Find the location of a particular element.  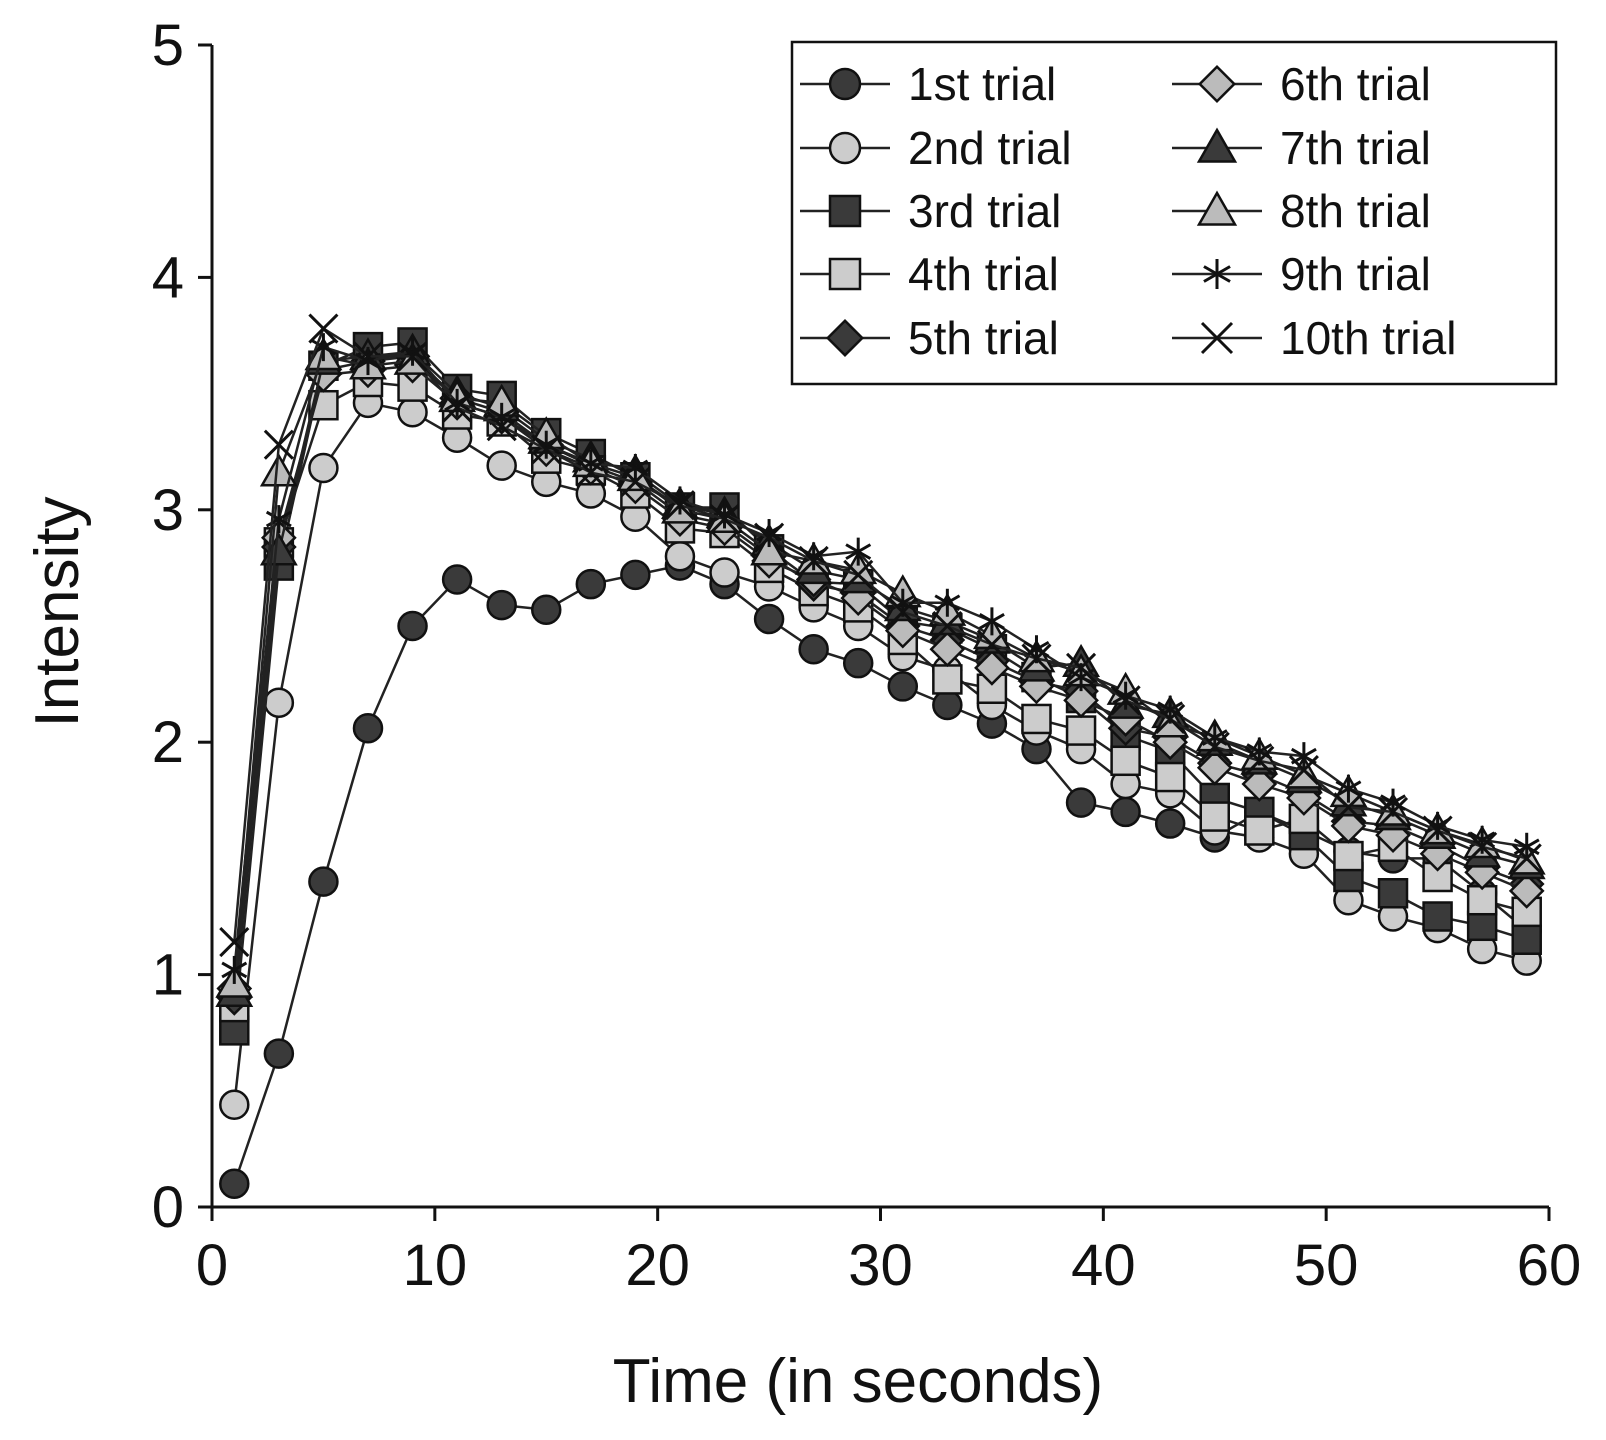

legend-item: 9th trial is located at coordinates (1301, 274).